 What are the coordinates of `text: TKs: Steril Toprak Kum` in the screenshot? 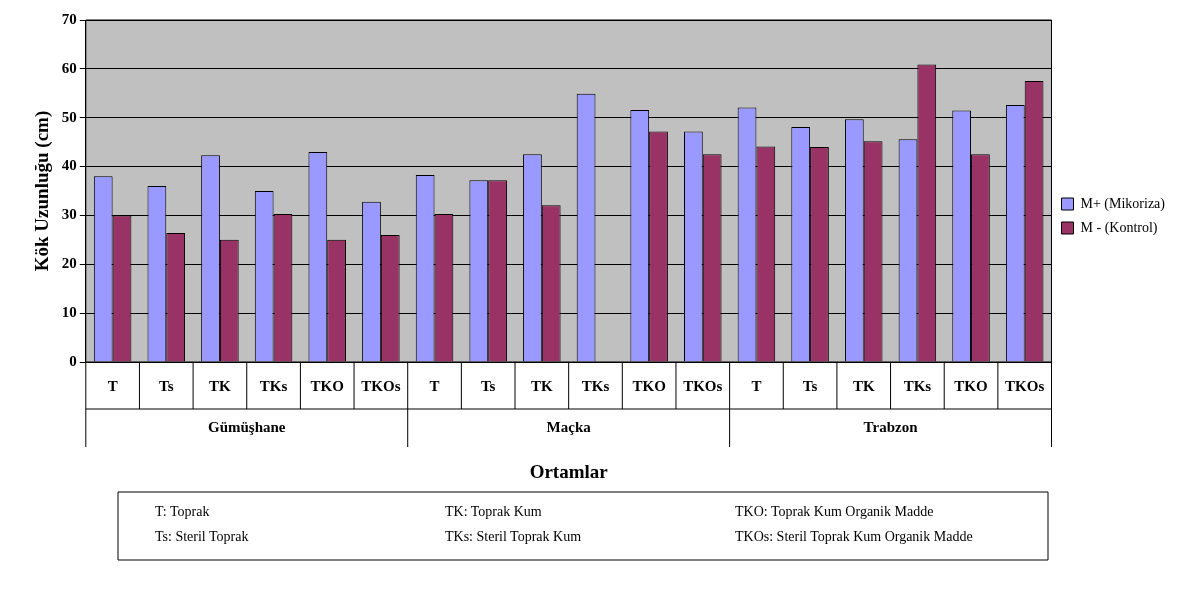 It's located at (513, 536).